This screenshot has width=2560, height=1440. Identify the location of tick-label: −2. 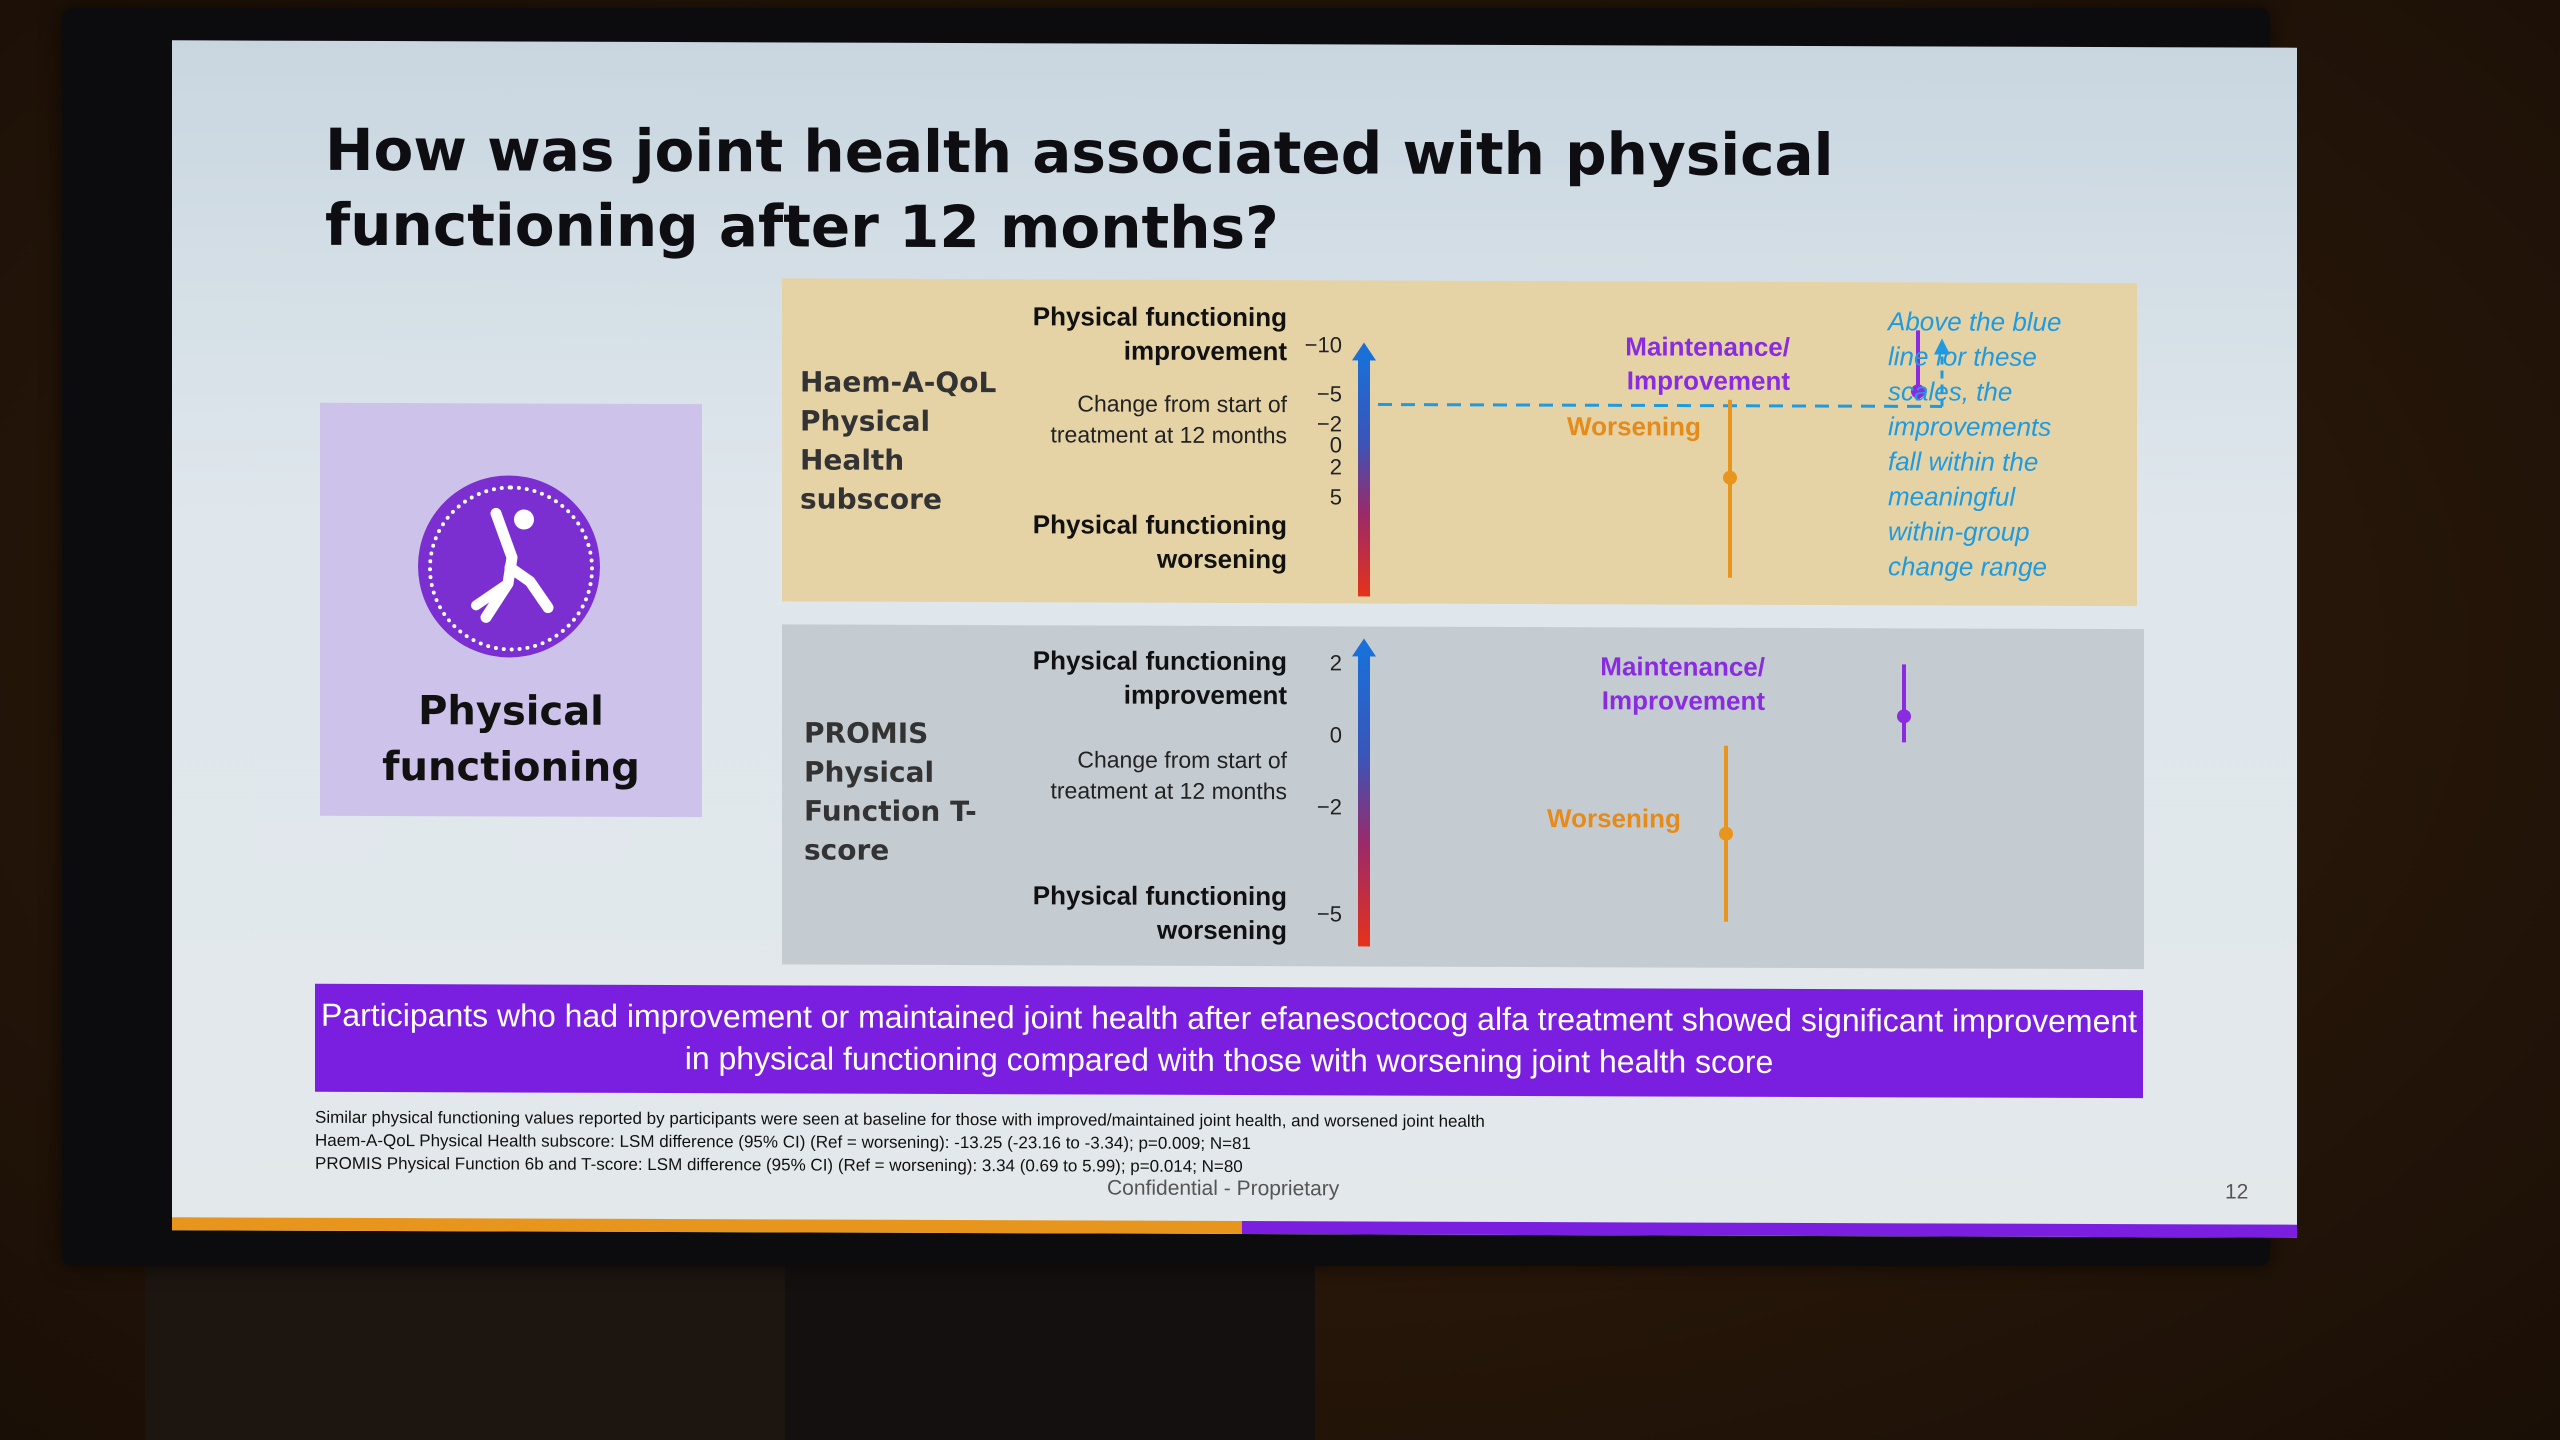
(1329, 807).